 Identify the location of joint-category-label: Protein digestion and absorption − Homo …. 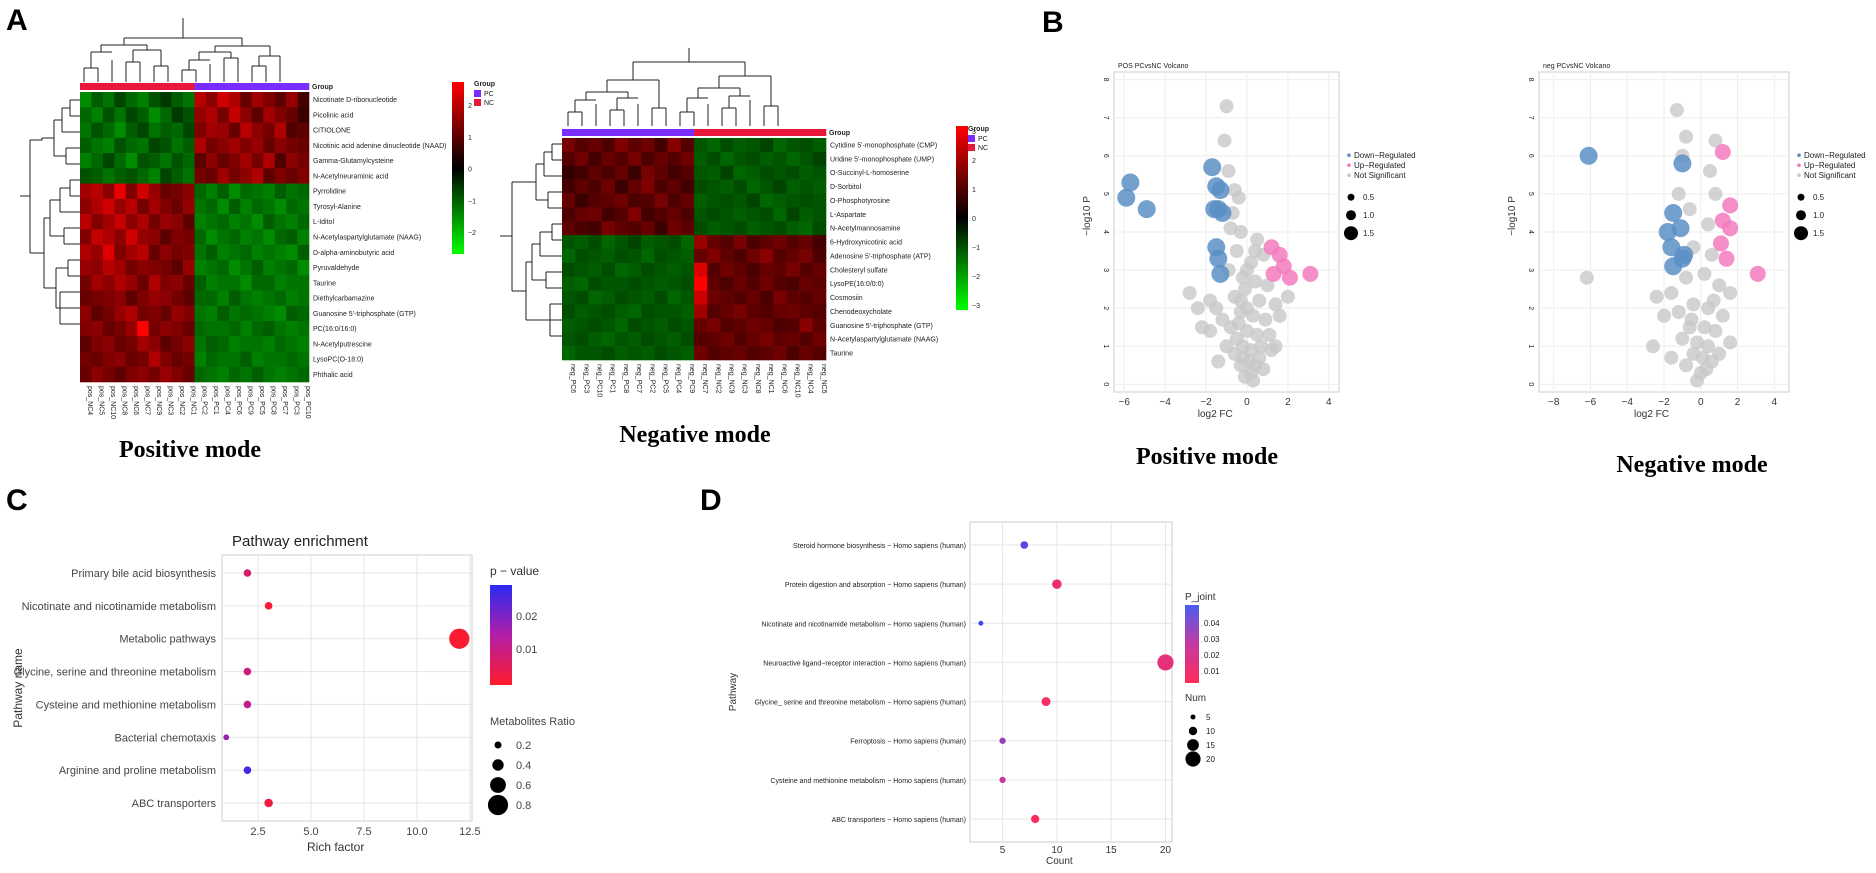
(875, 585).